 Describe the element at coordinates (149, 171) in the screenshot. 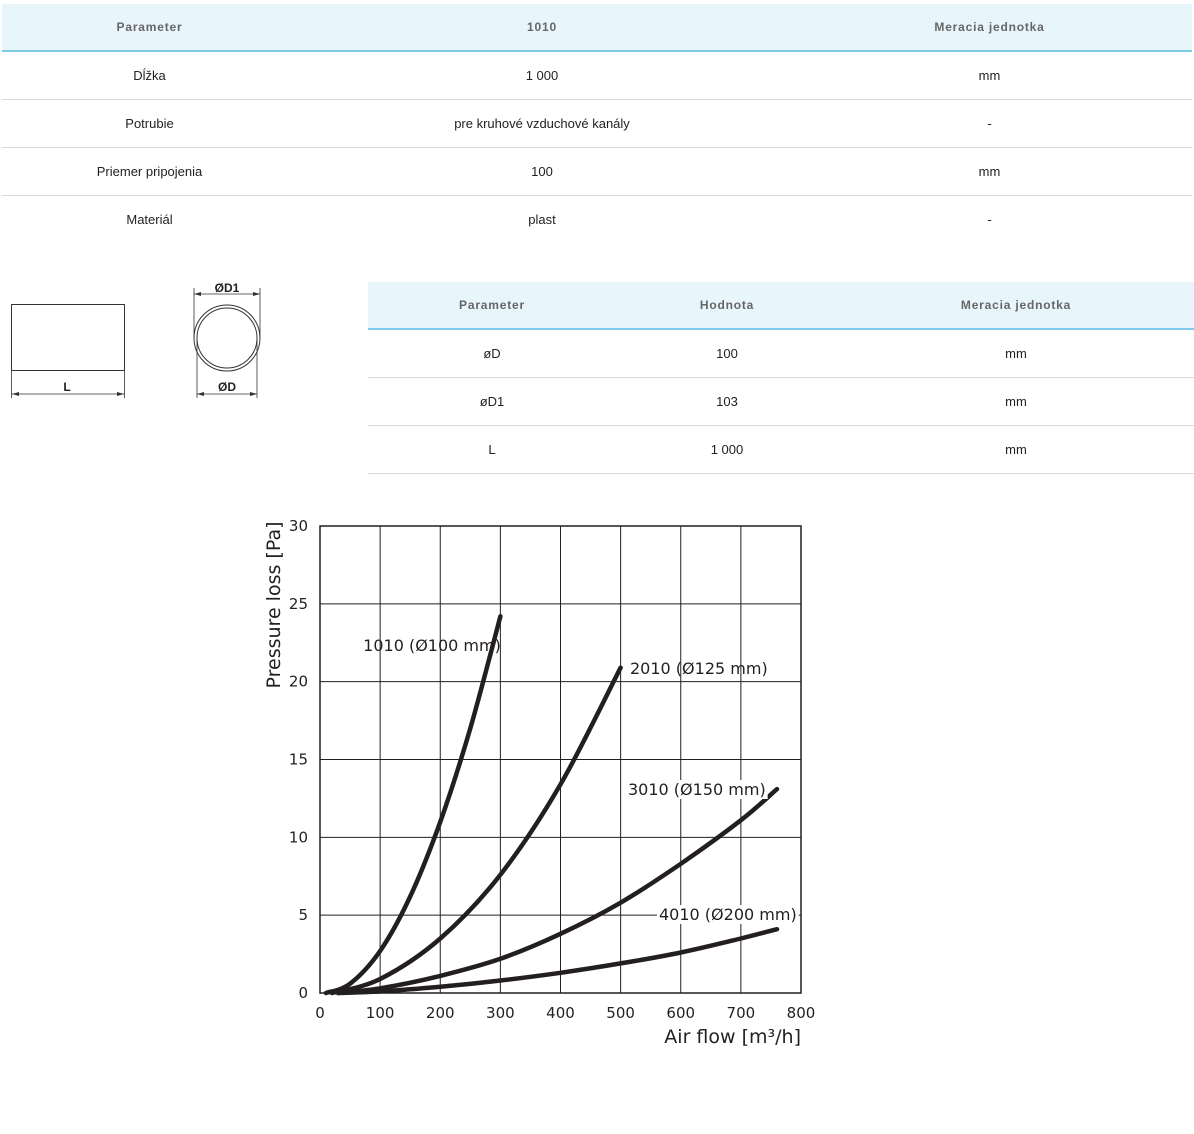

I see `table-cell: Priemer pripojenia` at that location.